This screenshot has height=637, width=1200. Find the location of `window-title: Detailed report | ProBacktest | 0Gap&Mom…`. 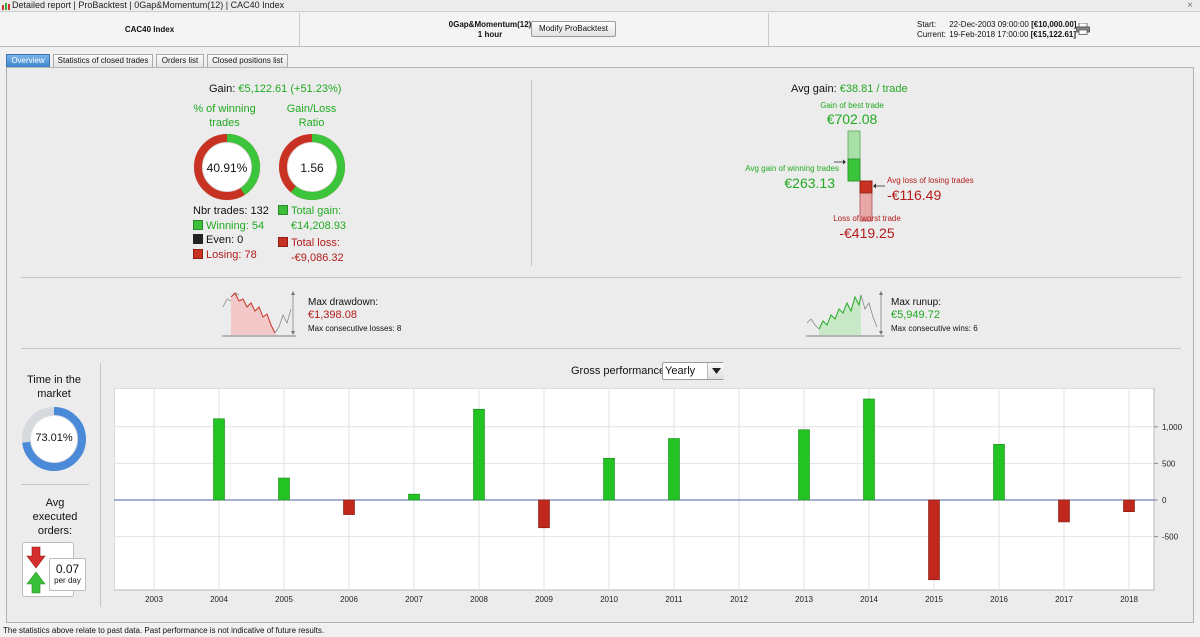

window-title: Detailed report | ProBacktest | 0Gap&Mom… is located at coordinates (148, 5).